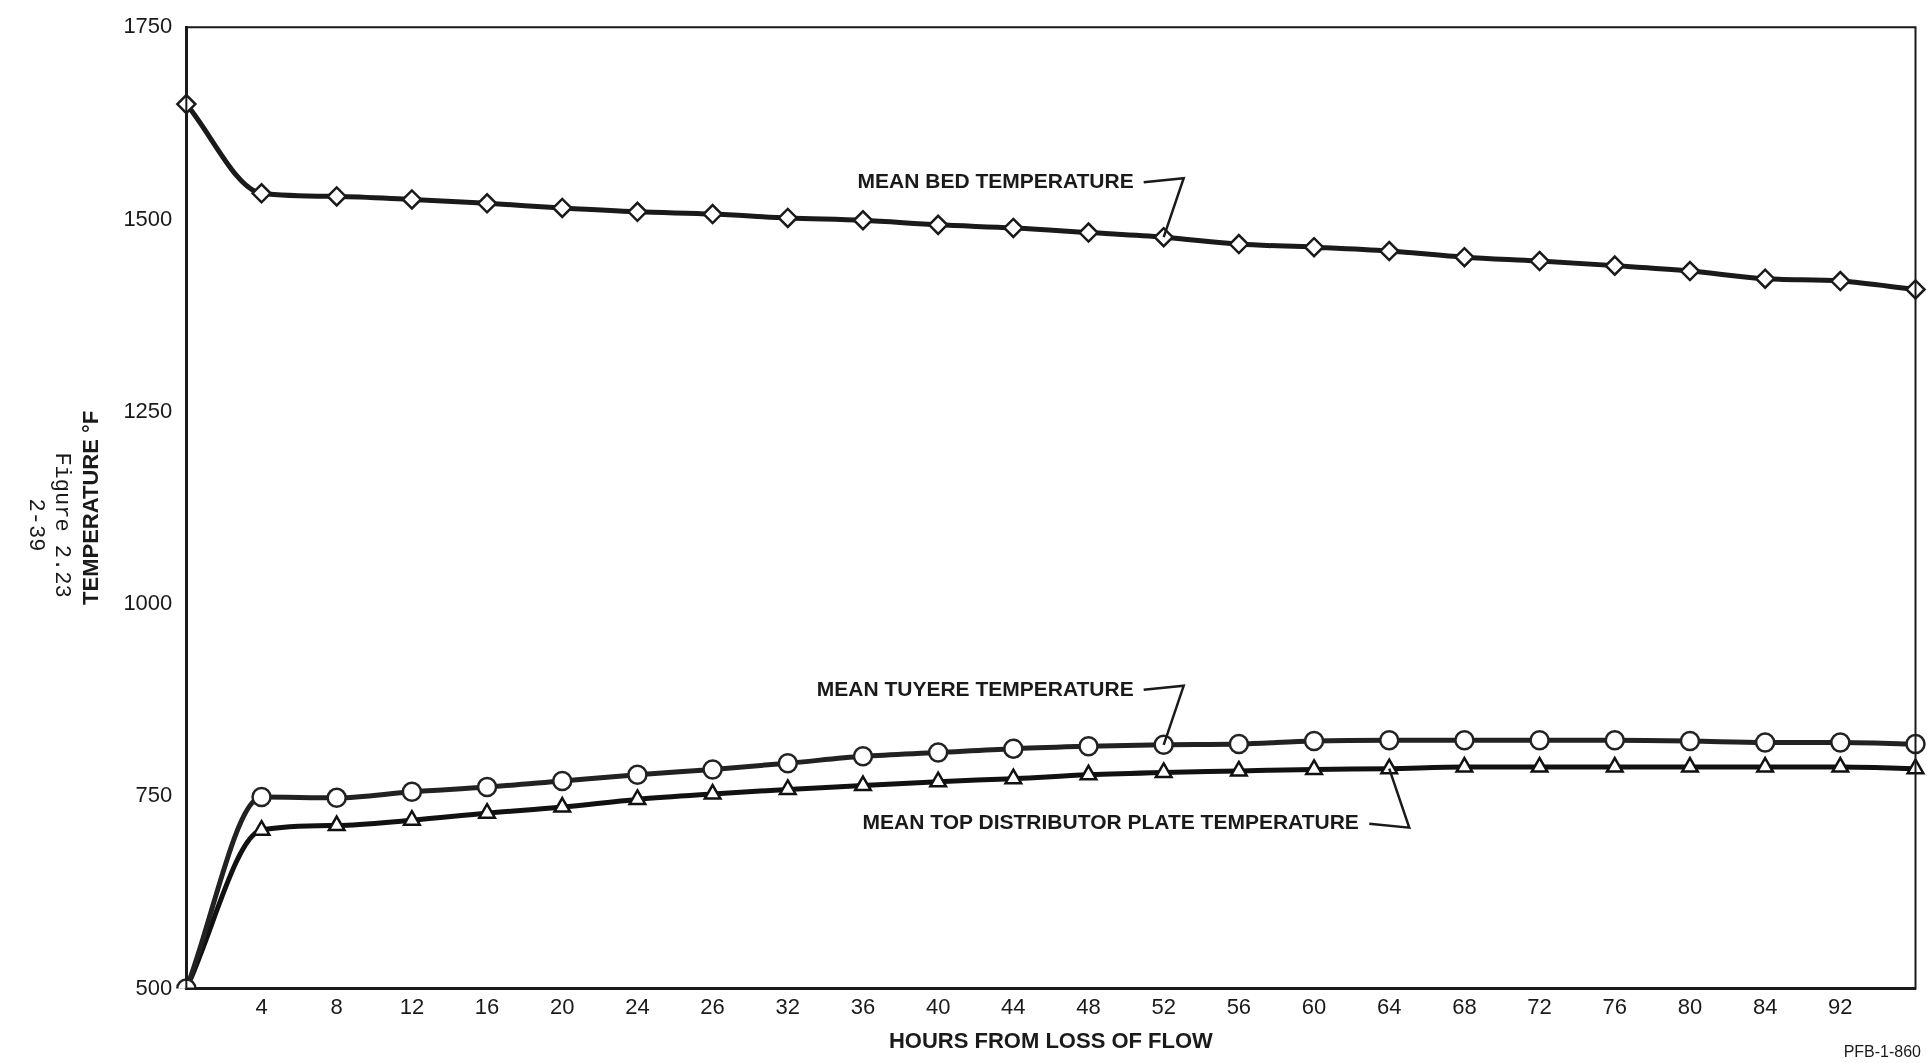  What do you see at coordinates (938, 1006) in the screenshot?
I see `x-tick-label: 40` at bounding box center [938, 1006].